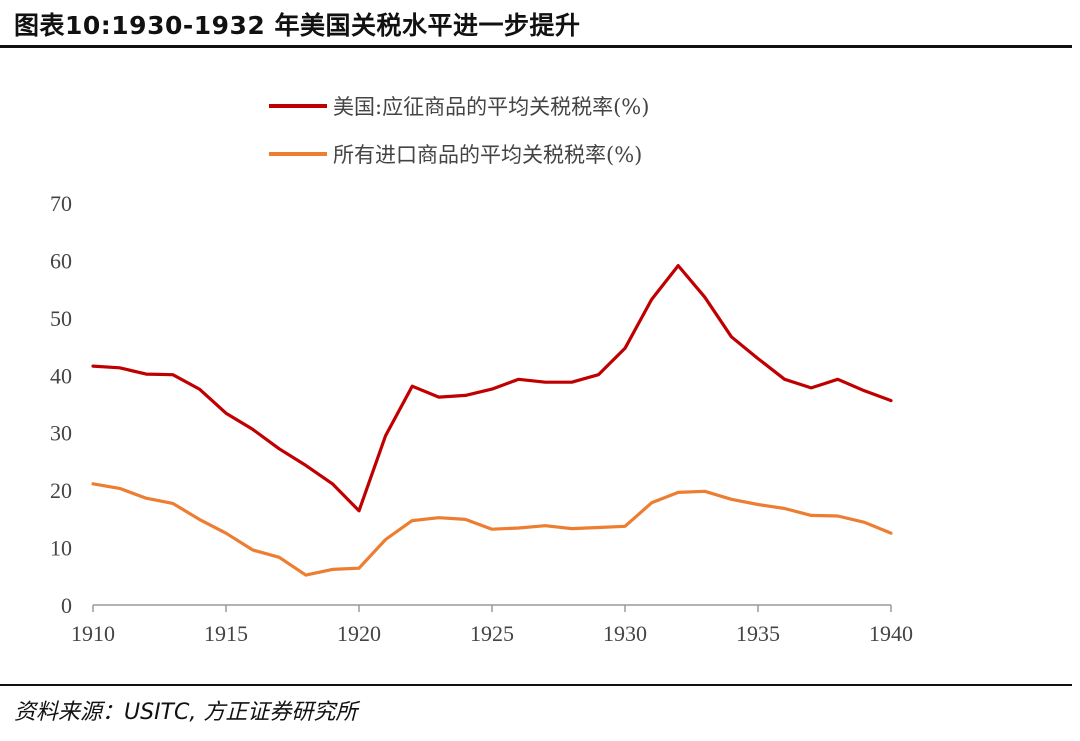 This screenshot has width=1080, height=741. What do you see at coordinates (66, 605) in the screenshot?
I see `y-tick-label: 0` at bounding box center [66, 605].